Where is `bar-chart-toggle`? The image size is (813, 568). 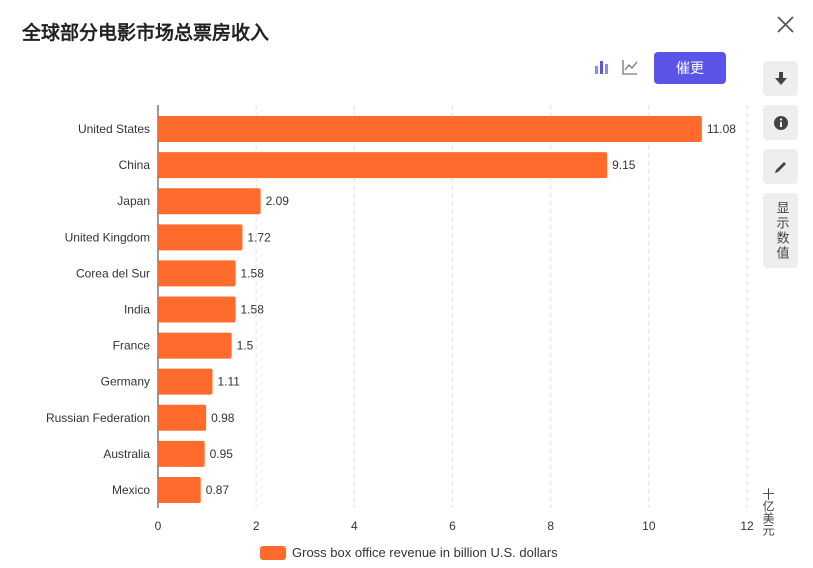 bar-chart-toggle is located at coordinates (602, 67).